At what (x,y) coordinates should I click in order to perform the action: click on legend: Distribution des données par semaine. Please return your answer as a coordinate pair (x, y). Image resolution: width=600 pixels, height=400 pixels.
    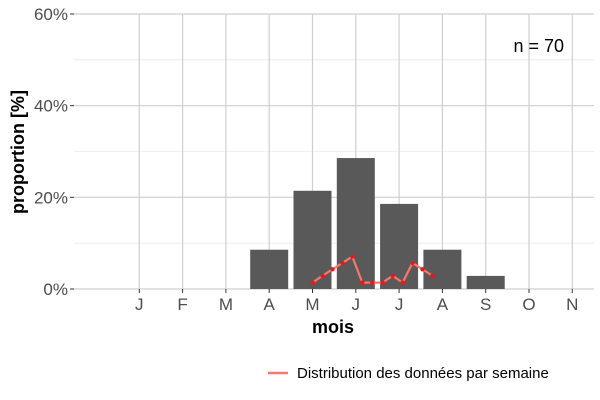
    Looking at the image, I should click on (408, 373).